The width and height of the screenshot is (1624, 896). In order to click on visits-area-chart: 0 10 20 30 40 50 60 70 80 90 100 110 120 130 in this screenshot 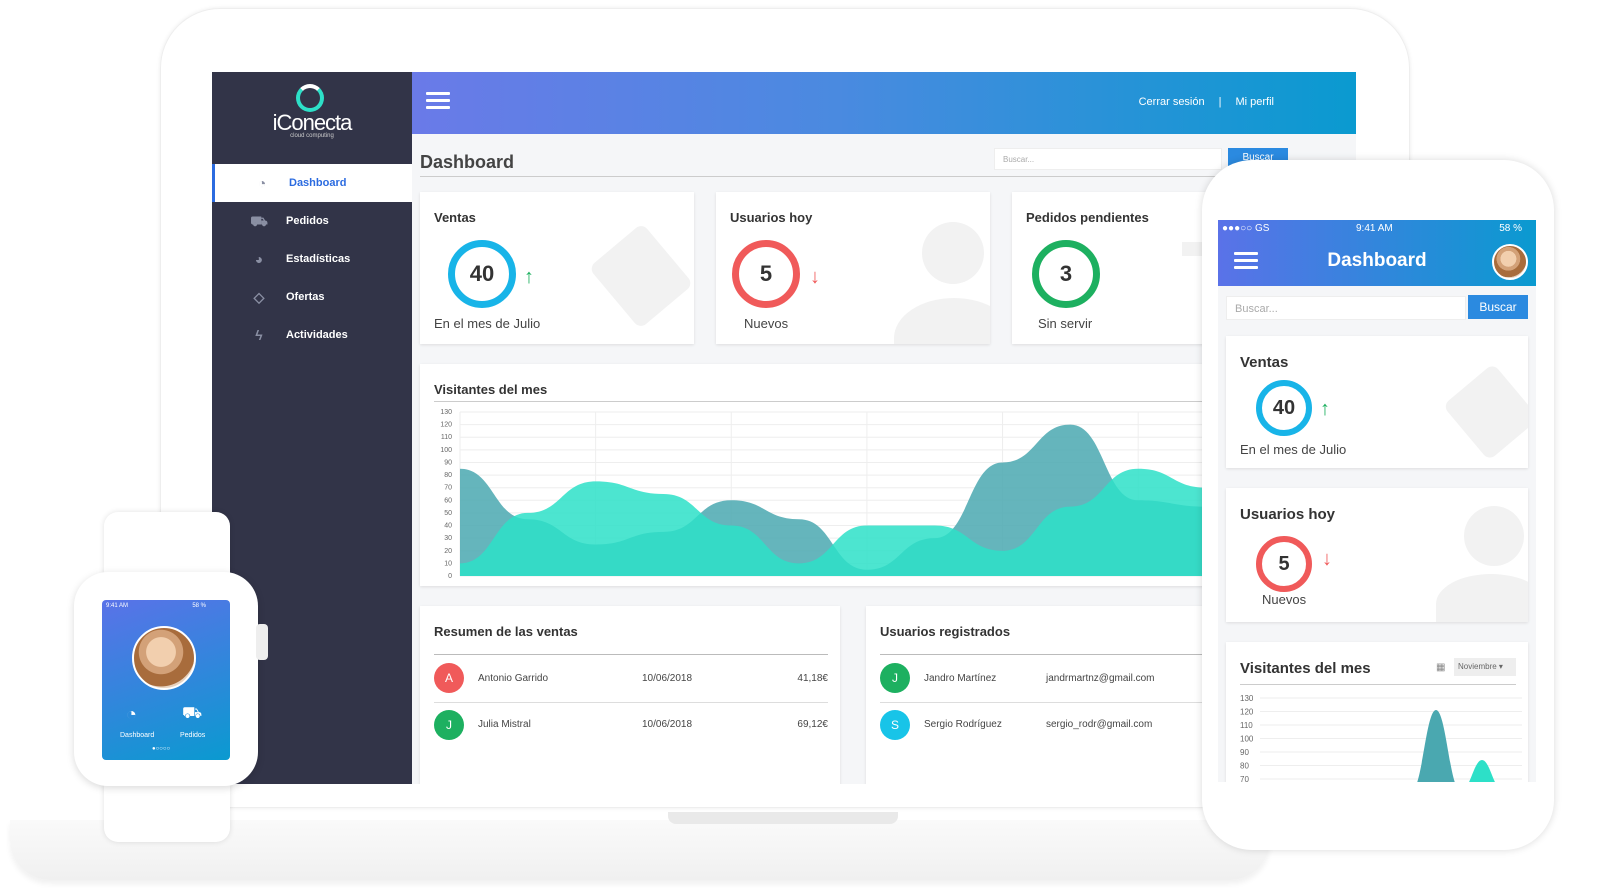, I will do `click(823, 494)`.